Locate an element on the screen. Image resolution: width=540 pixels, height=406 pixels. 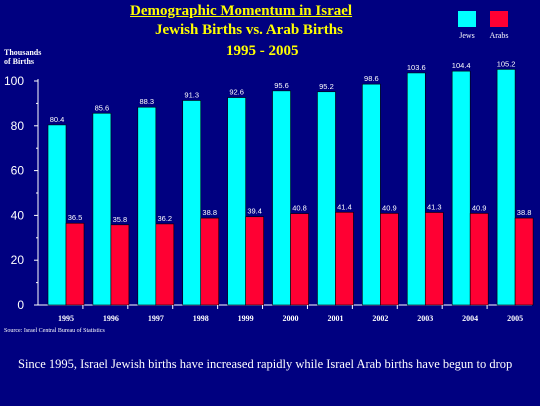
x-tick-label-1998: 1998 is located at coordinates (201, 318).